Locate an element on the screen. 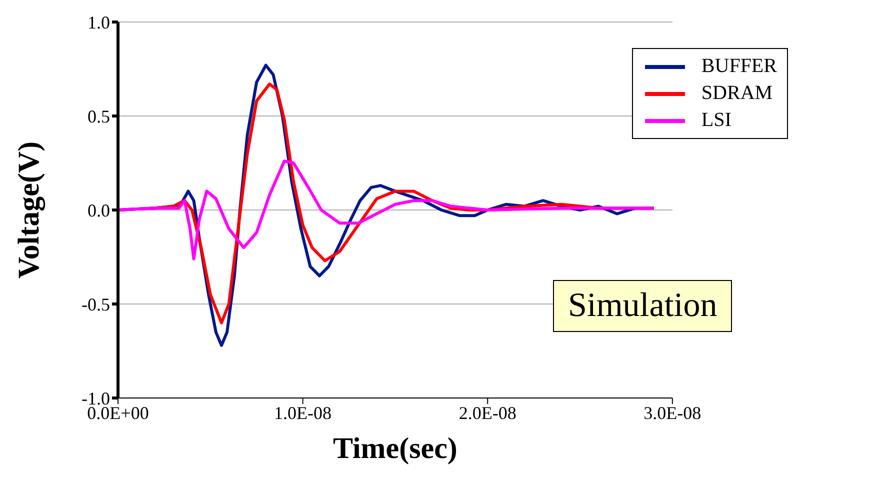 This screenshot has height=485, width=879. y-axis-title: Voltage(V) is located at coordinates (29, 210).